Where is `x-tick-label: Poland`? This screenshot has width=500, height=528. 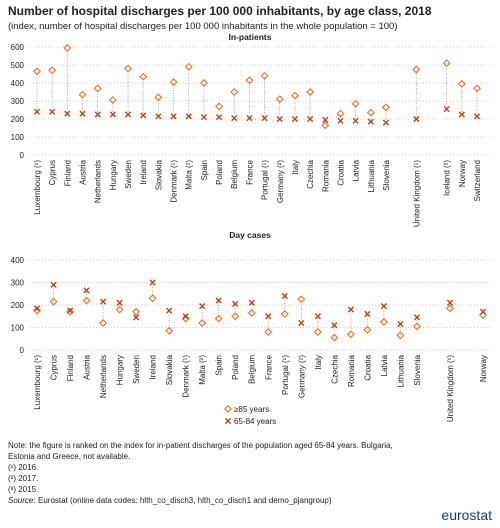
x-tick-label: Poland is located at coordinates (219, 172).